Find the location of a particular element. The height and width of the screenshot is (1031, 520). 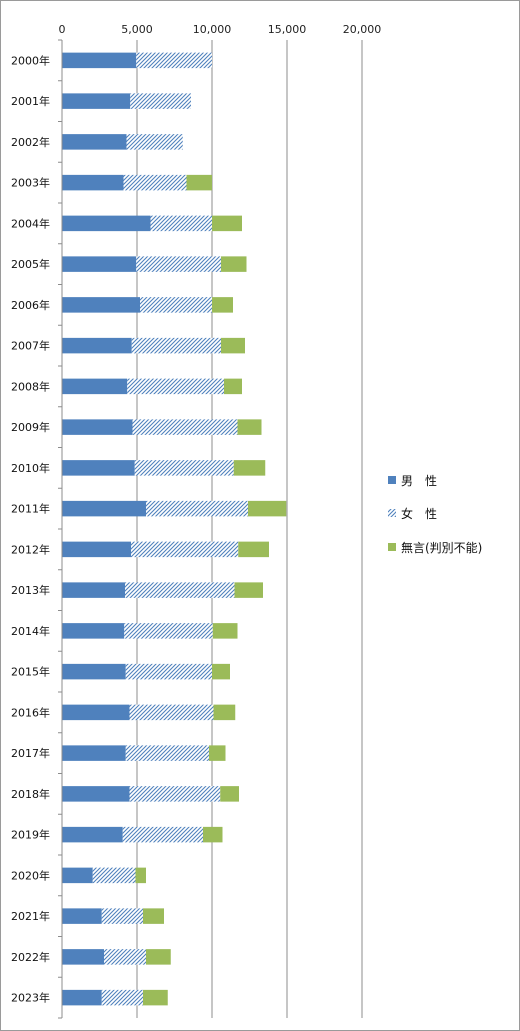

category-label: 2021年 is located at coordinates (30, 916).